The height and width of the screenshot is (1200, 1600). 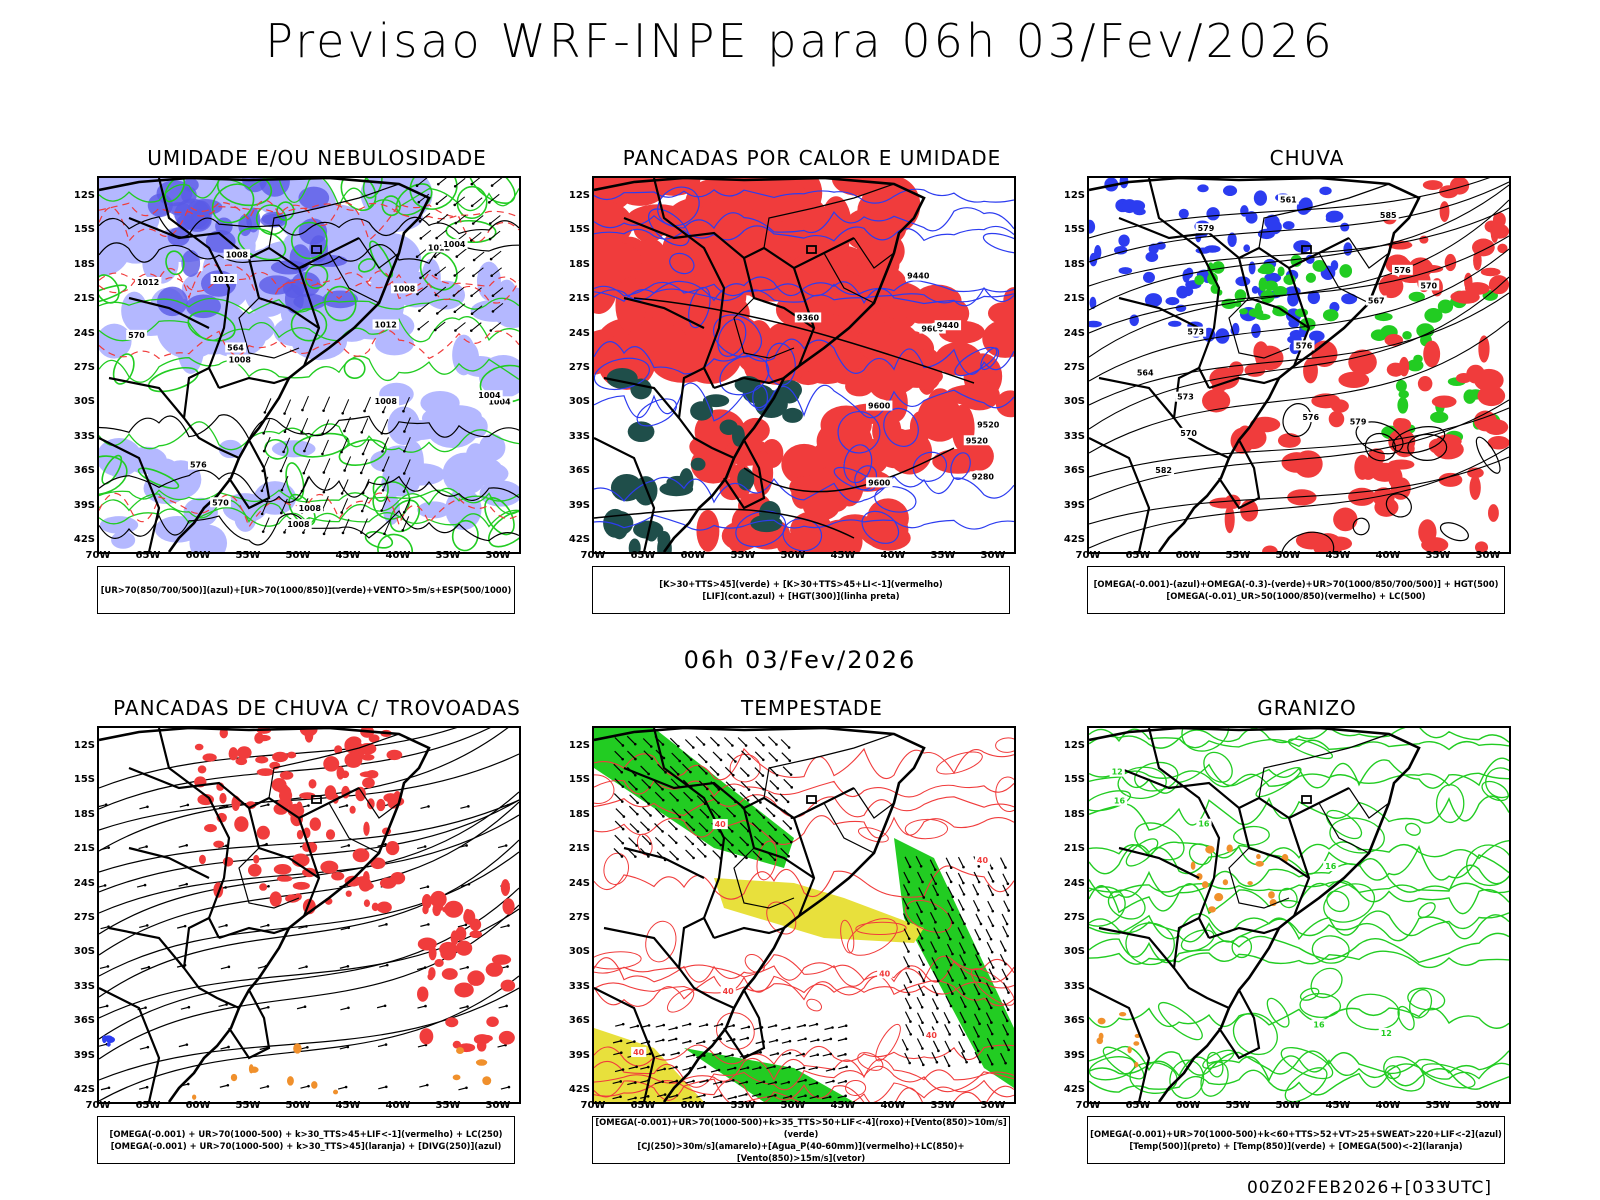 I want to click on lat-label: 21S, so click(x=579, y=299).